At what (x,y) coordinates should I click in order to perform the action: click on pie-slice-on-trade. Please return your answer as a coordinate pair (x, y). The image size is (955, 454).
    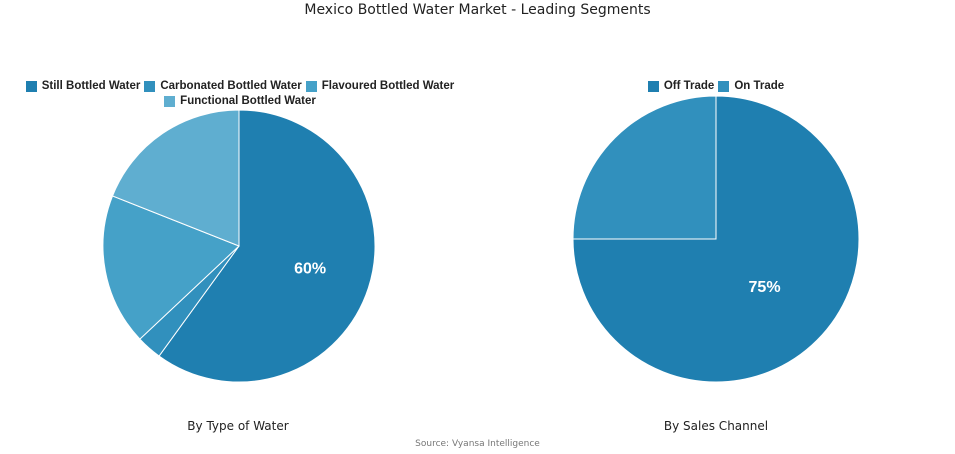
    Looking at the image, I should click on (644, 167).